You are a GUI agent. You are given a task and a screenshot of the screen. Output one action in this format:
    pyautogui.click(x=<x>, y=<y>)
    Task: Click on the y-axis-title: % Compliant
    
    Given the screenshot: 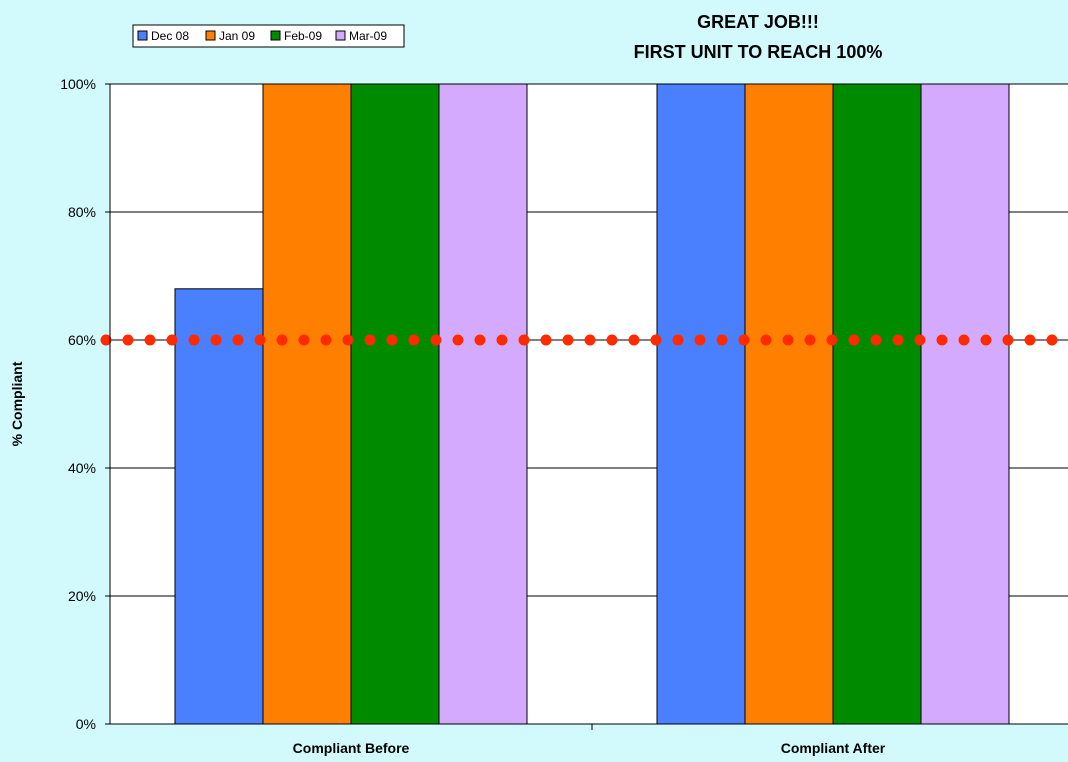 What is the action you would take?
    pyautogui.click(x=17, y=403)
    